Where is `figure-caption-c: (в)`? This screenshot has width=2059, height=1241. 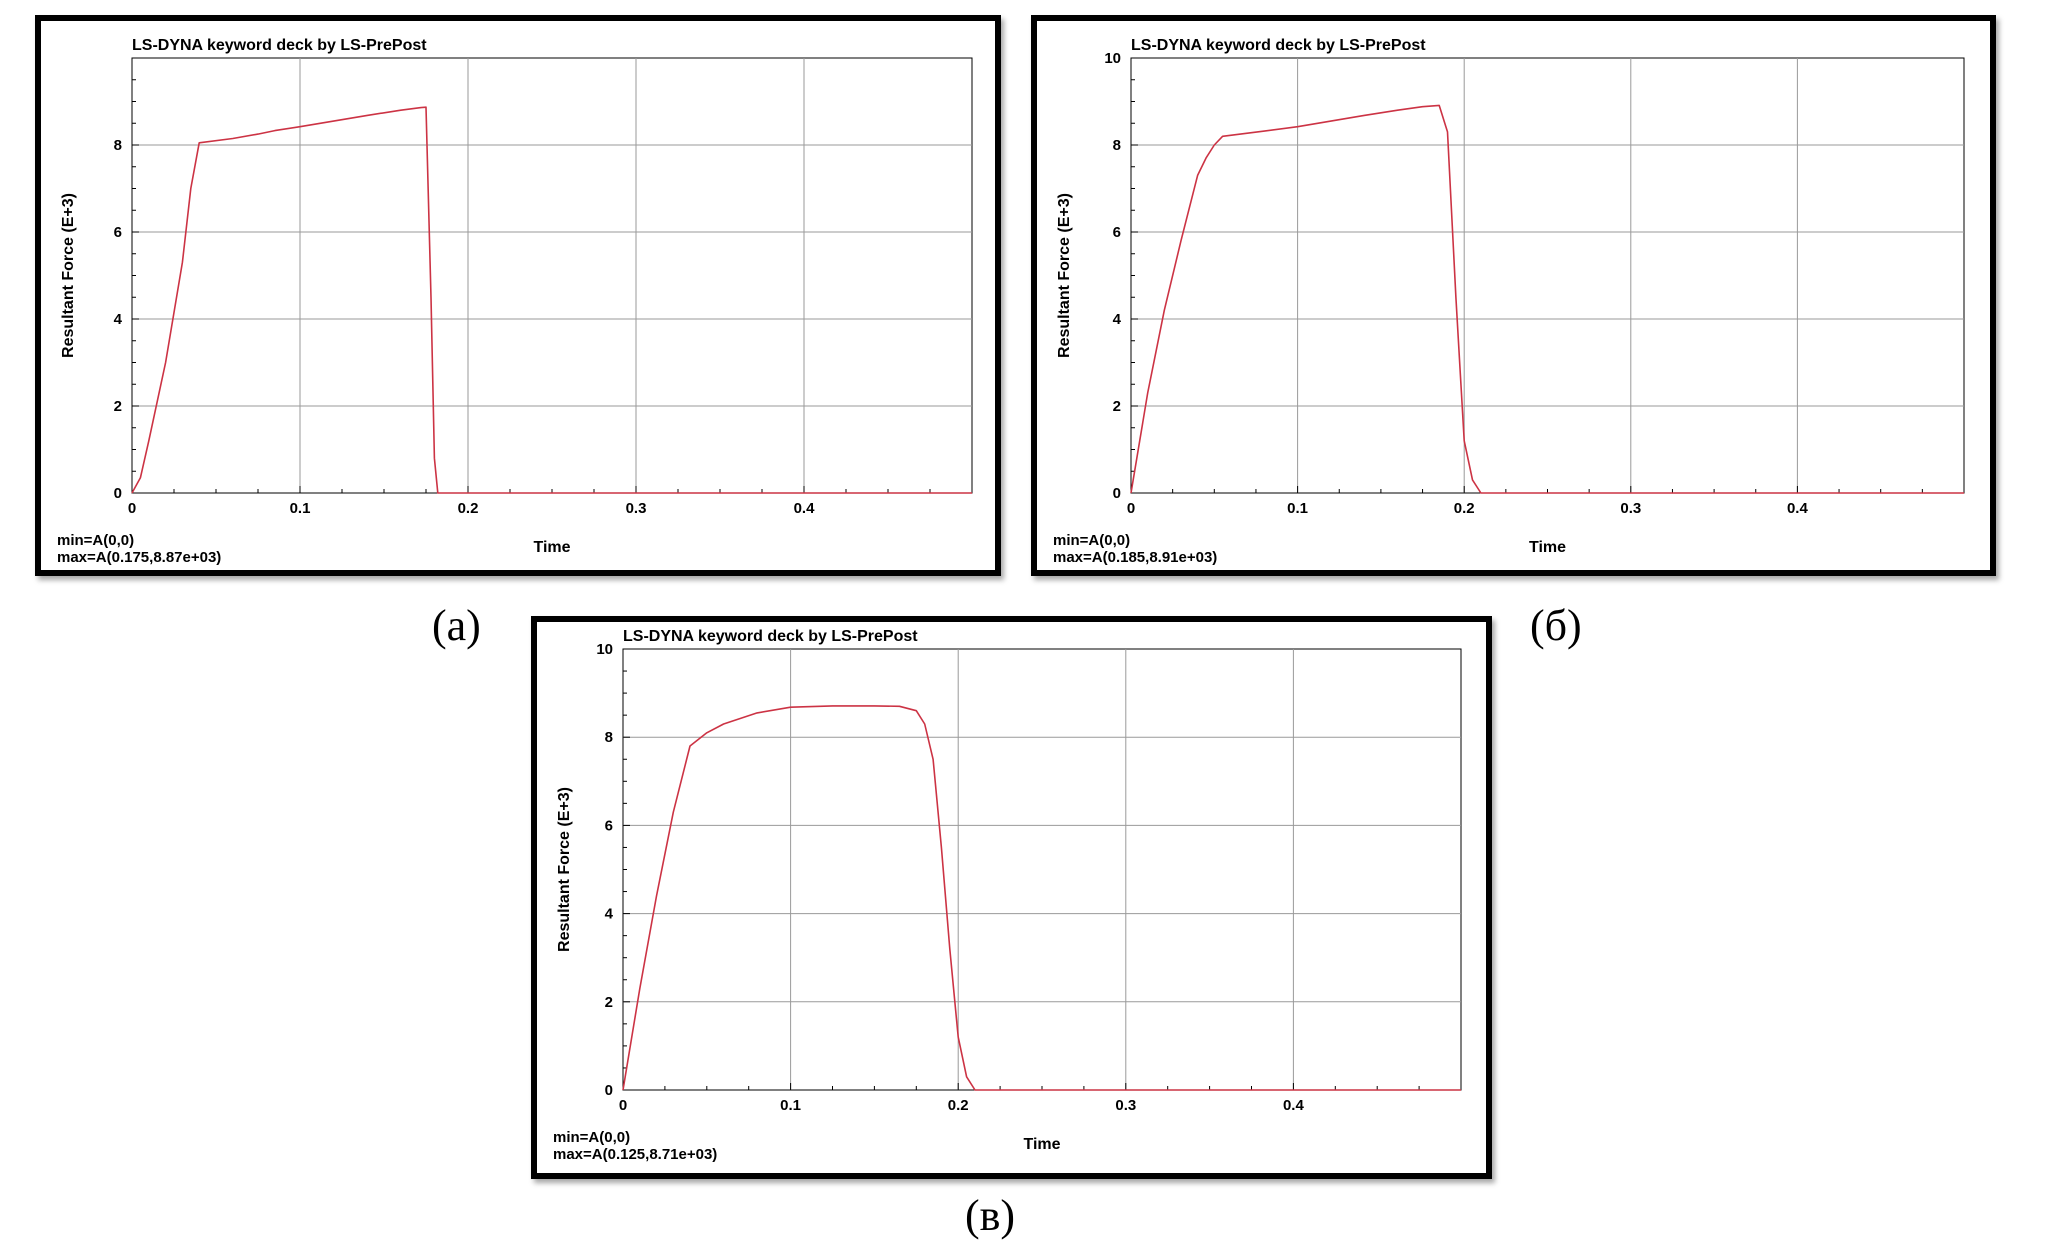 figure-caption-c: (в) is located at coordinates (990, 1215).